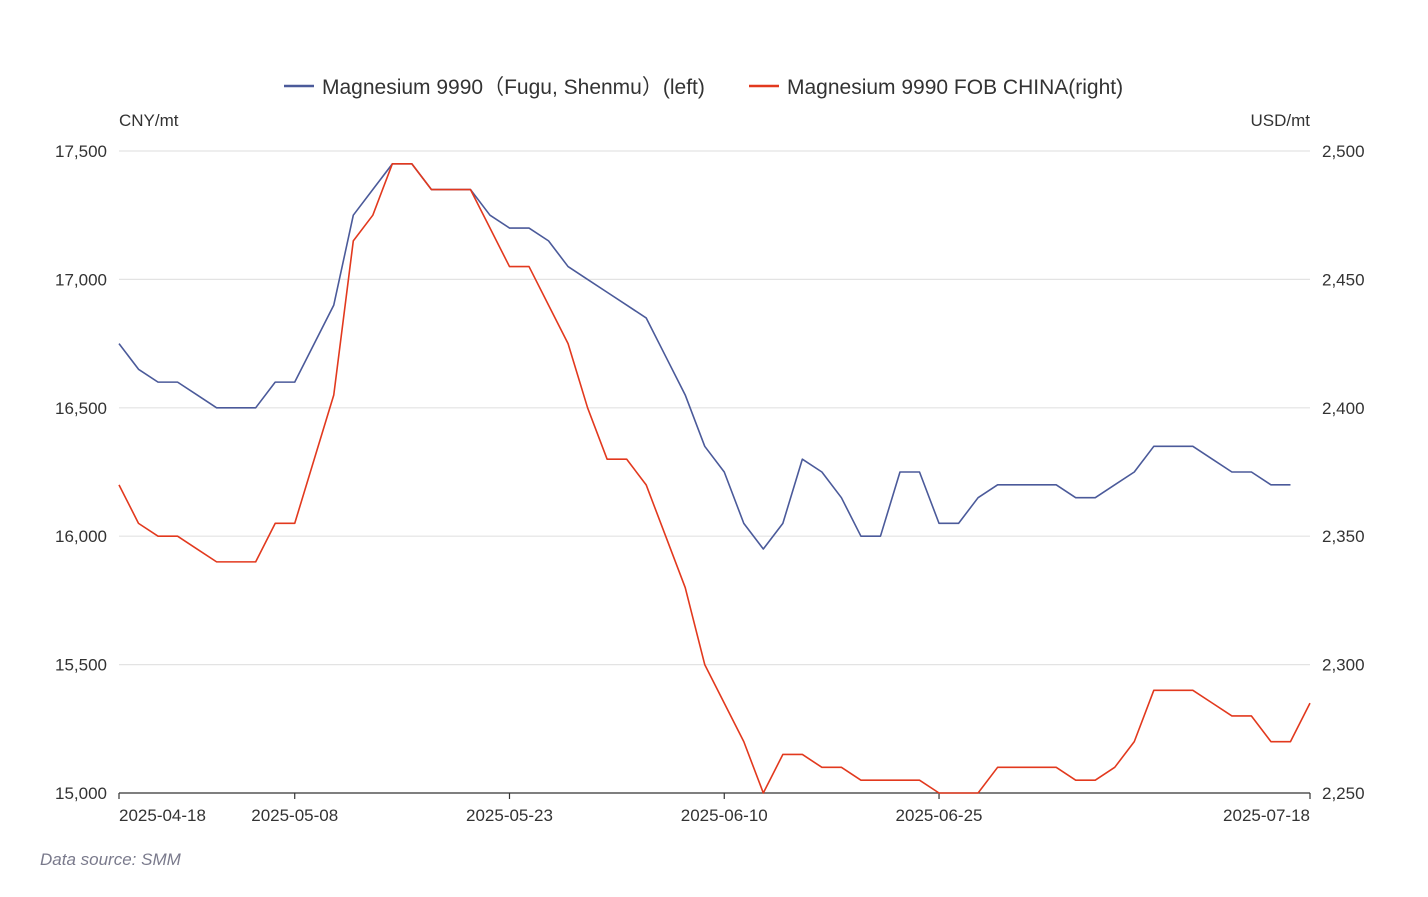 Image resolution: width=1428 pixels, height=897 pixels. Describe the element at coordinates (509, 815) in the screenshot. I see `x-tick-label: 2025-05-23` at that location.